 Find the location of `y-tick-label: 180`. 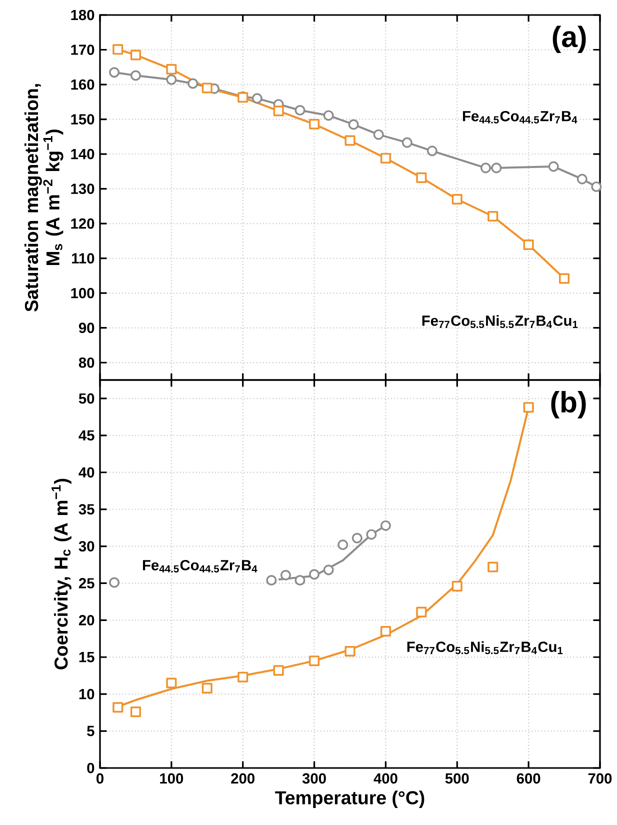

y-tick-label: 180 is located at coordinates (82, 15).